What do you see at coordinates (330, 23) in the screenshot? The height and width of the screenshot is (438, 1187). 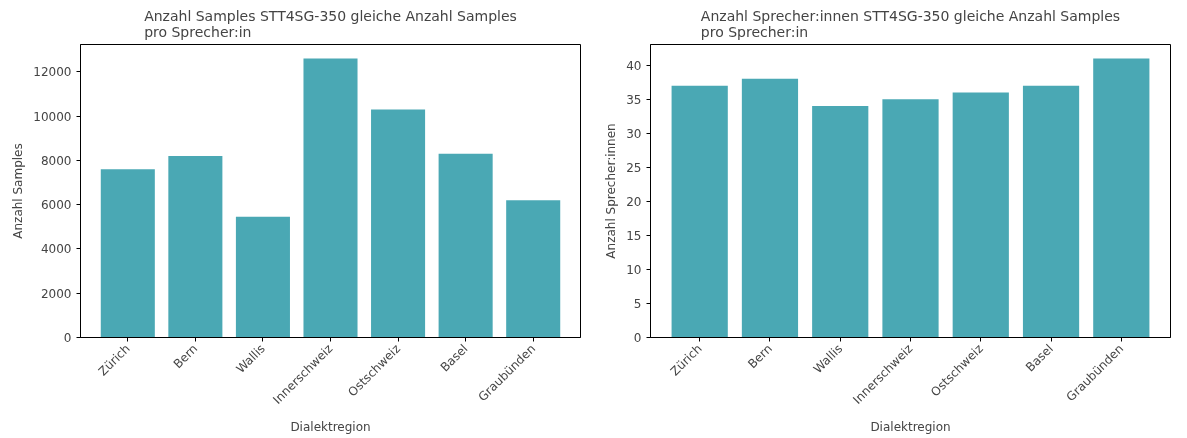 I see `chart-title: Anzahl Samples STT4SG-350 gleiche Anzahl Samples pro Sprecher:in` at bounding box center [330, 23].